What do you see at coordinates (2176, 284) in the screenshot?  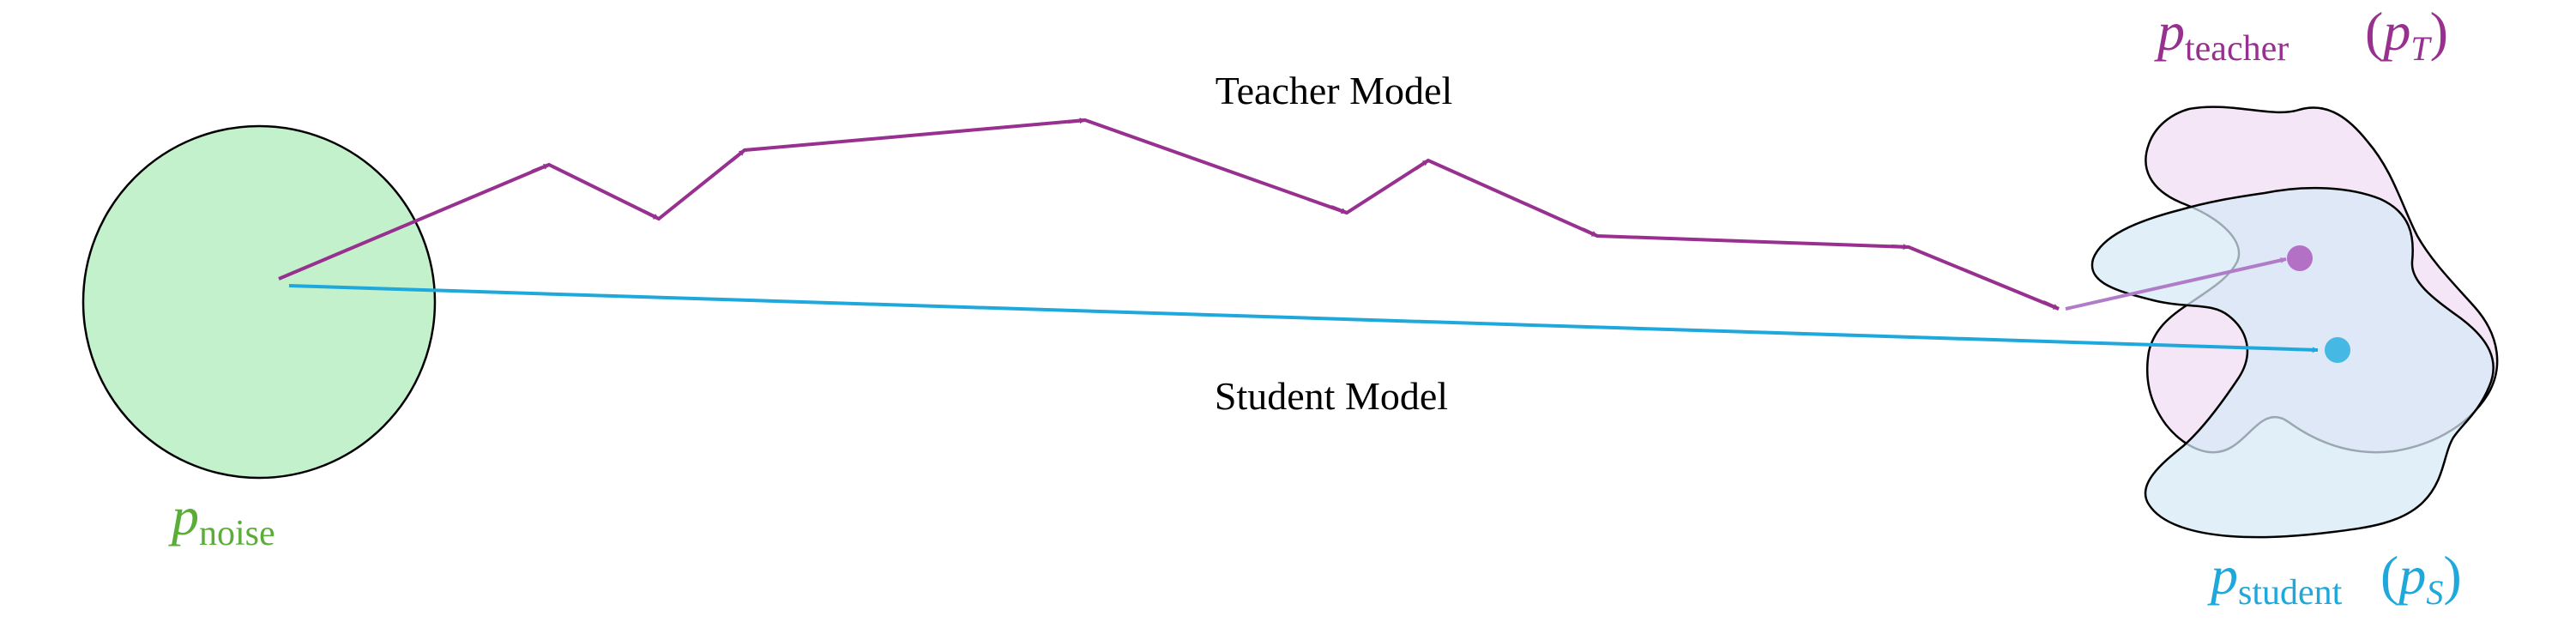 I see `teacher-final-step-arrow` at bounding box center [2176, 284].